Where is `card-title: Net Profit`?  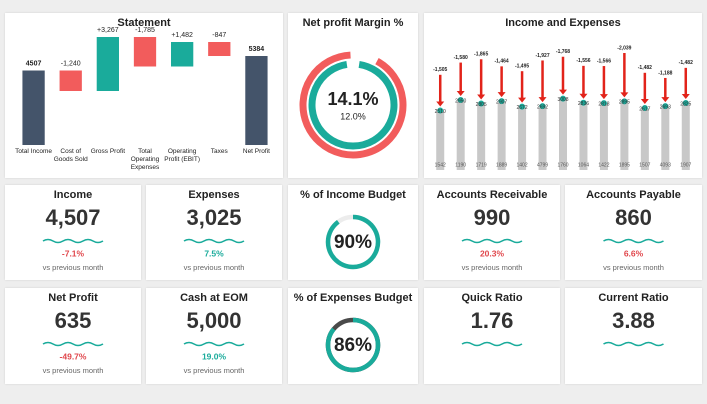
card-title: Net Profit is located at coordinates (73, 298).